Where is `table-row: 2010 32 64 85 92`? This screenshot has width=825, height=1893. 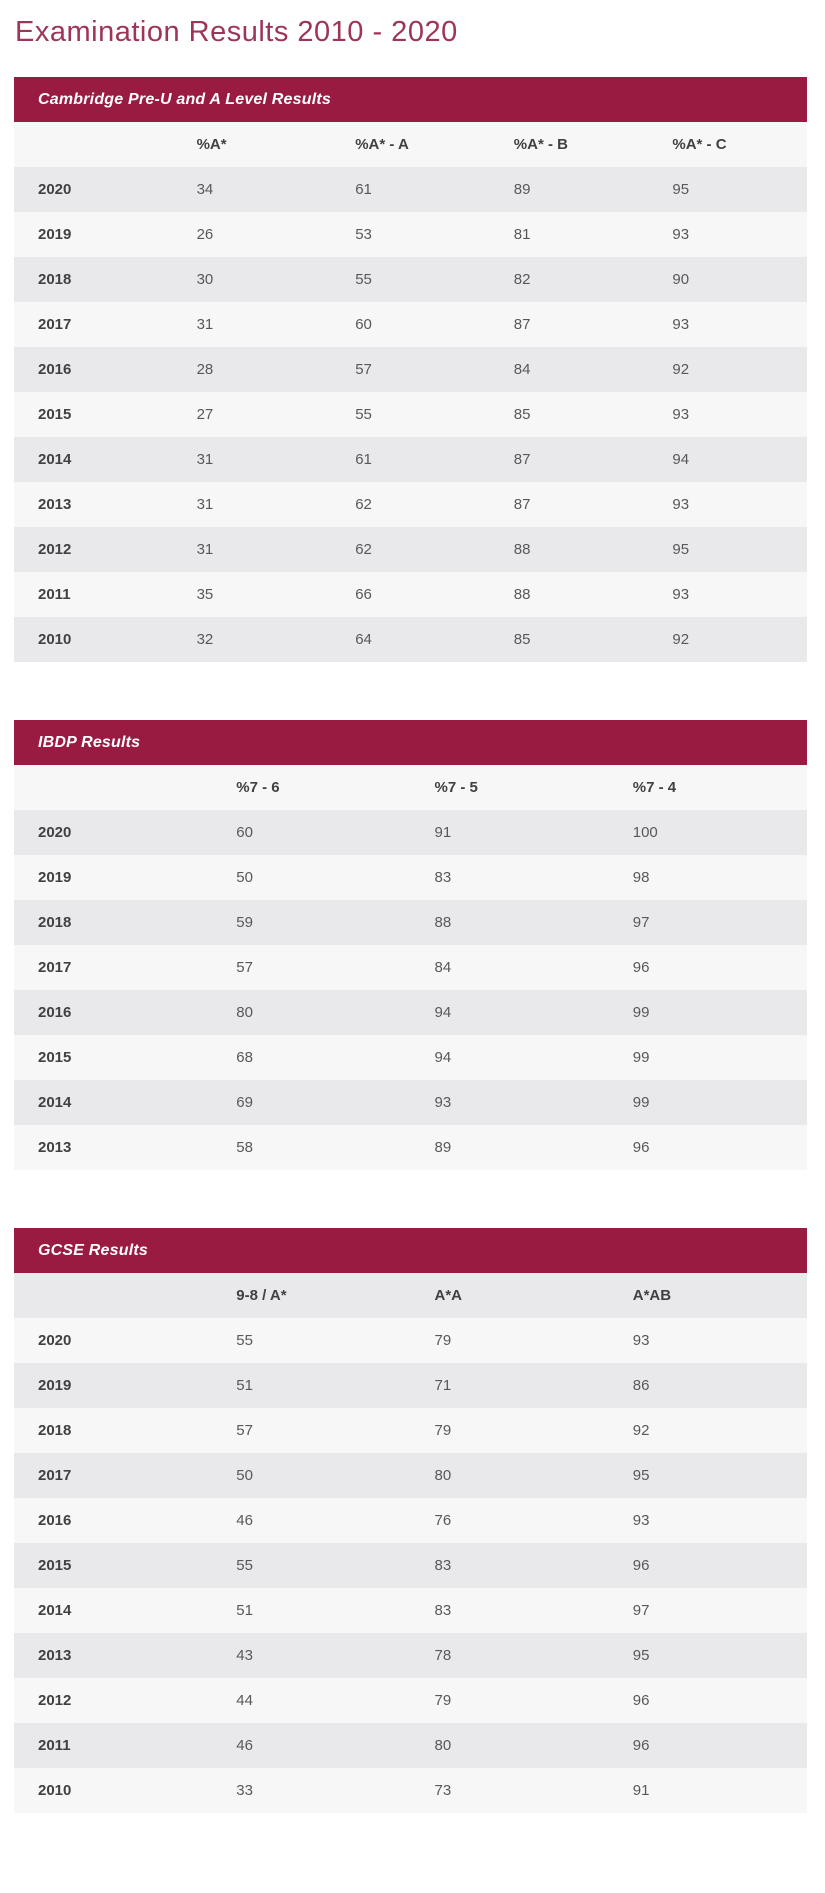
table-row: 2010 32 64 85 92 is located at coordinates (410, 640).